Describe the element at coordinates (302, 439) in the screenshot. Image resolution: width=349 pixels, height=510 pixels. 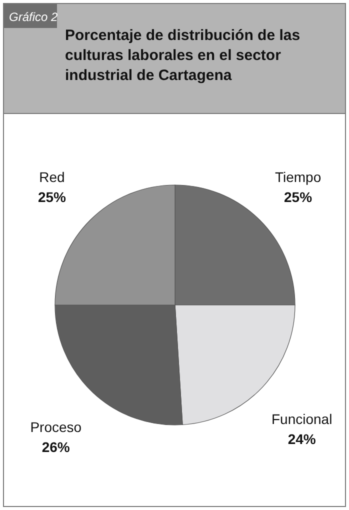
I see `data-label: 24%` at that location.